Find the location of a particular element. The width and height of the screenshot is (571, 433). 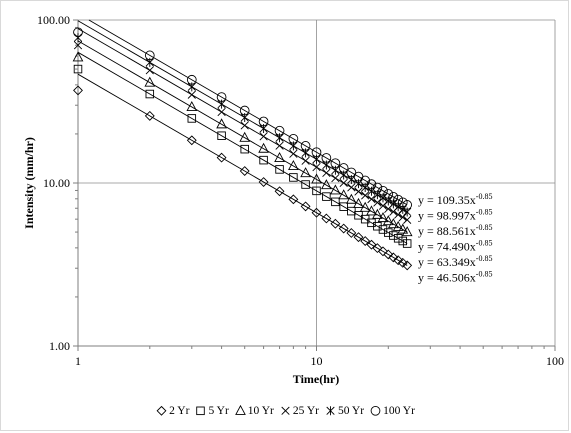

star-marker-icon is located at coordinates (330, 411).